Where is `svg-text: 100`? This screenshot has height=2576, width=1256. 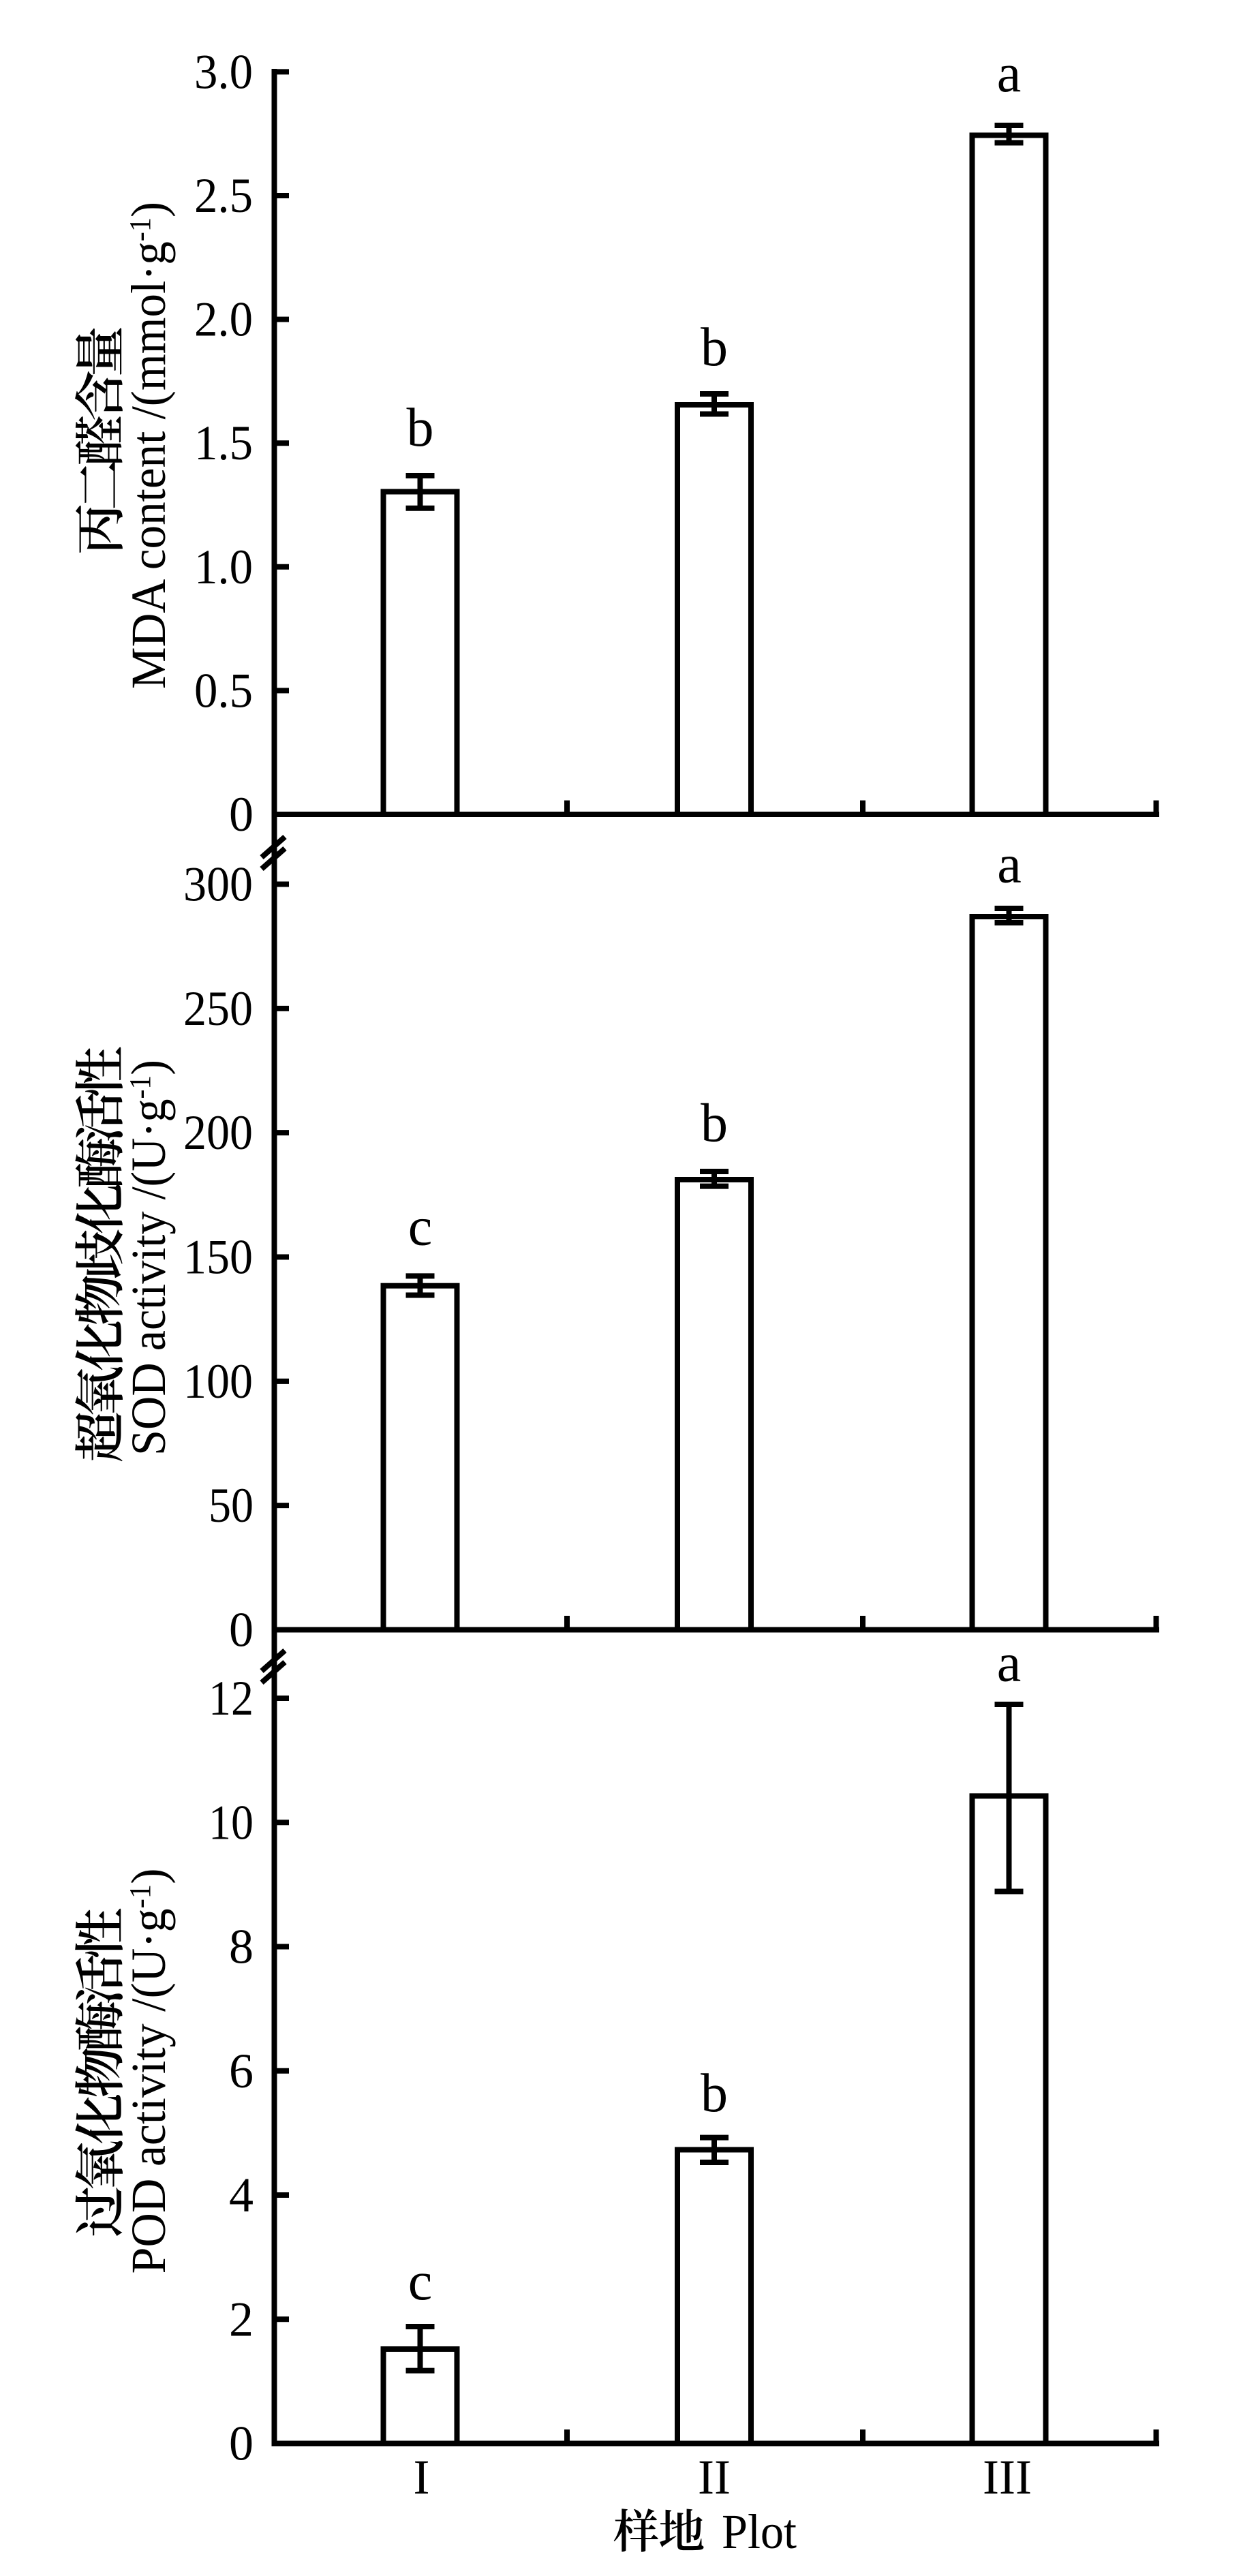
svg-text: 100 is located at coordinates (218, 1381).